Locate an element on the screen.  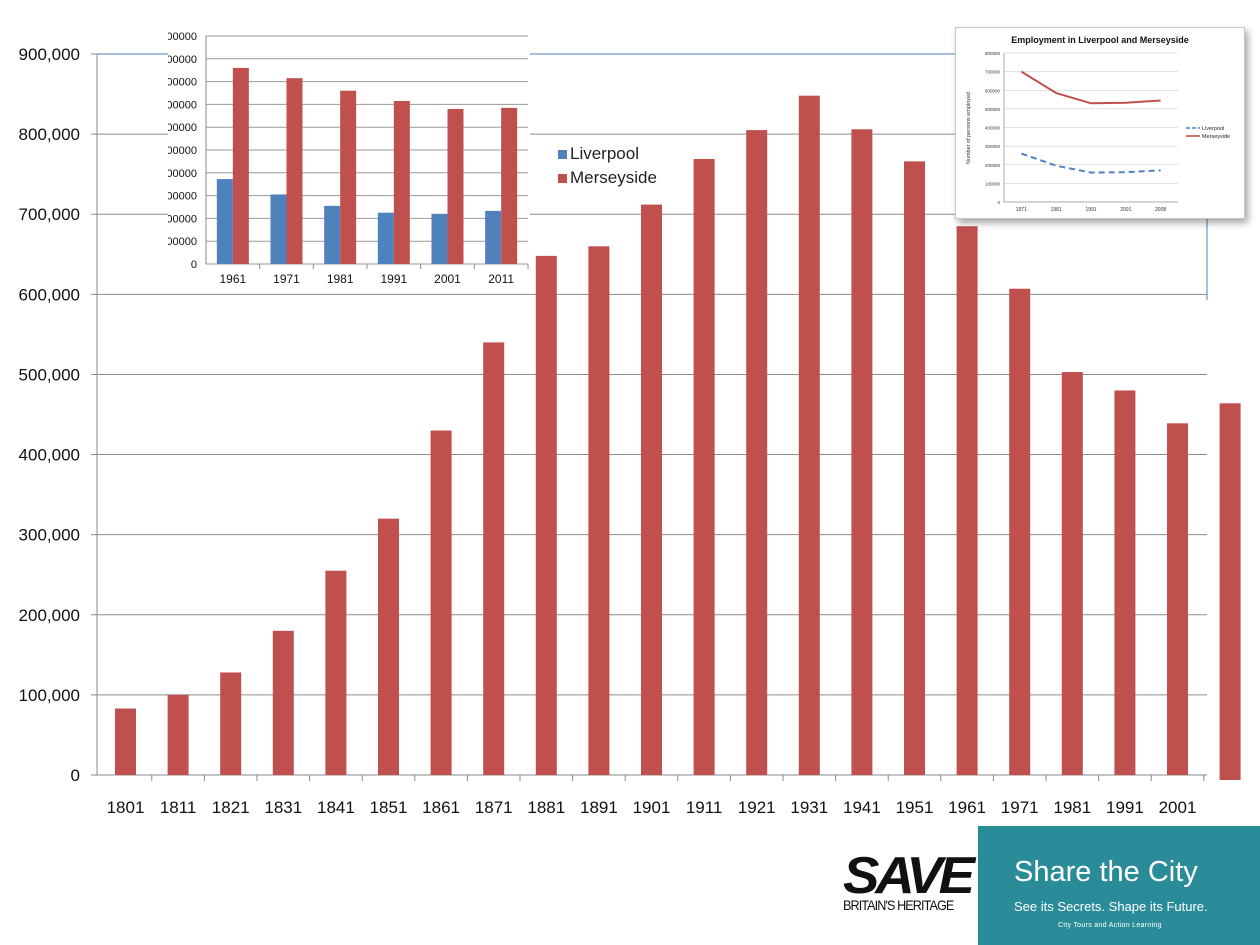
inset-y-tick-label: 400000 is located at coordinates (182, 219).